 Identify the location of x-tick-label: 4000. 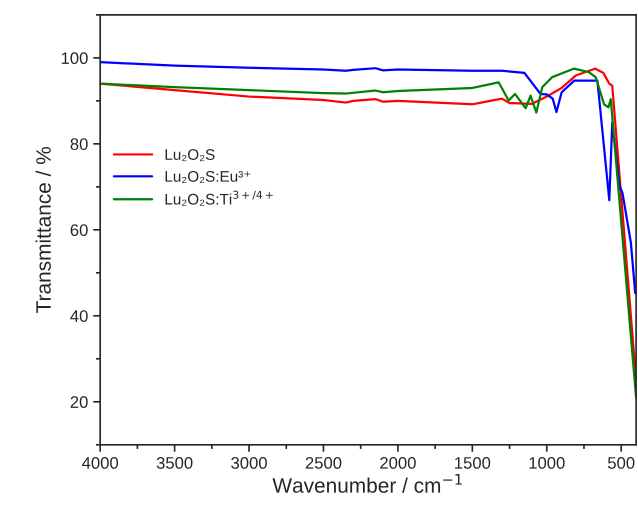
(100, 463).